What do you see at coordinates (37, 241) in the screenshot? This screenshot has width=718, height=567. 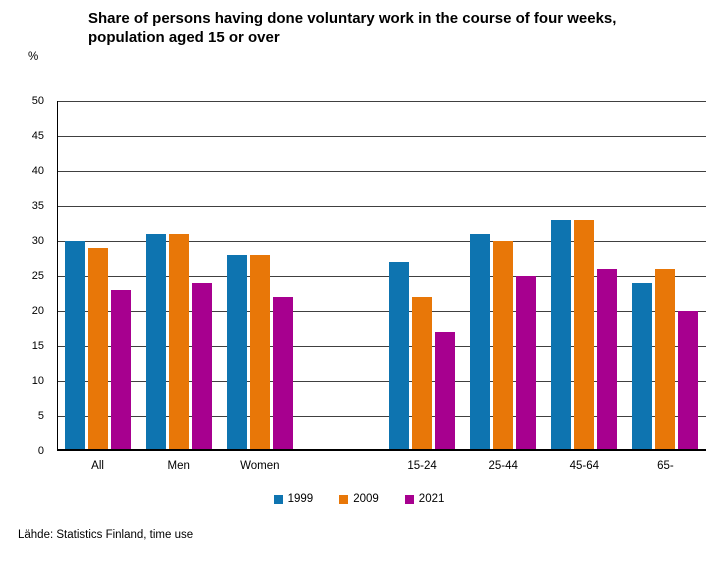 I see `y-tick-label-30: 30` at bounding box center [37, 241].